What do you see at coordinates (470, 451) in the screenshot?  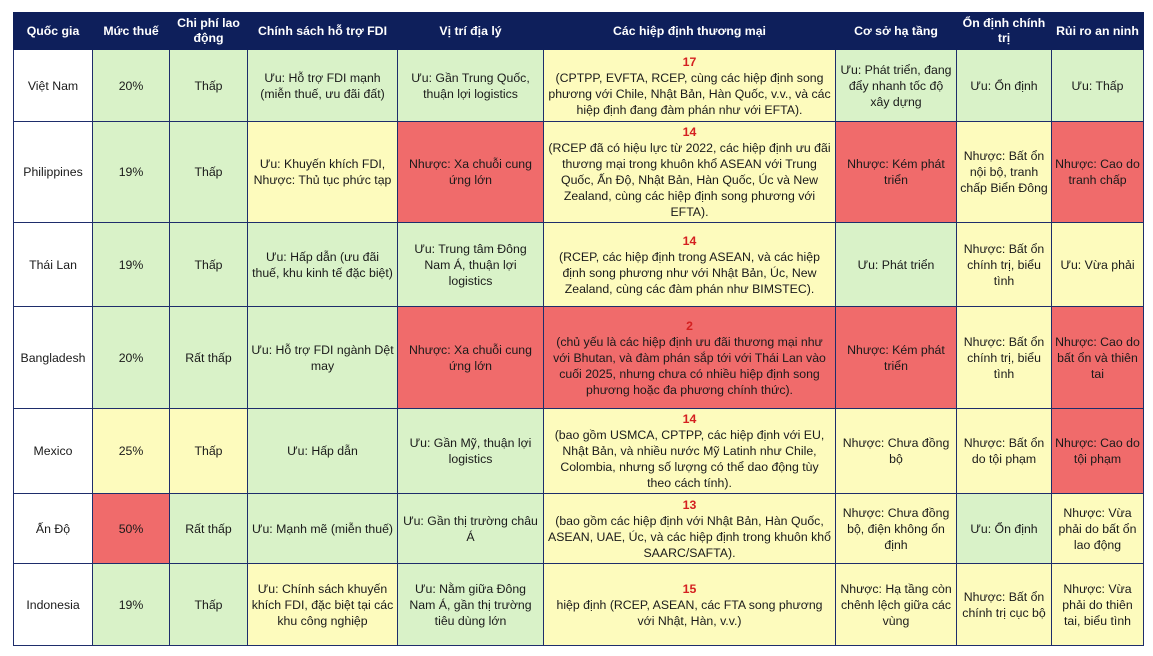 I see `table-cell: Ưu: Gần Mỹ, thuận lợi logistics` at bounding box center [470, 451].